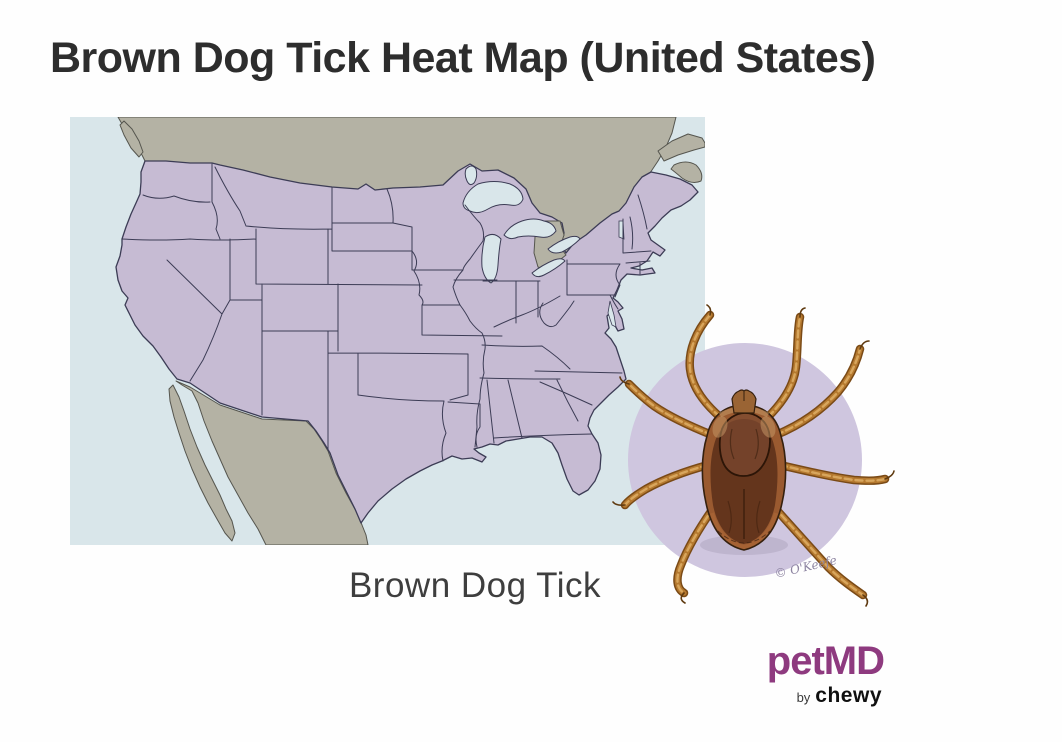  Describe the element at coordinates (530, 229) in the screenshot. I see `lake-huron` at that location.